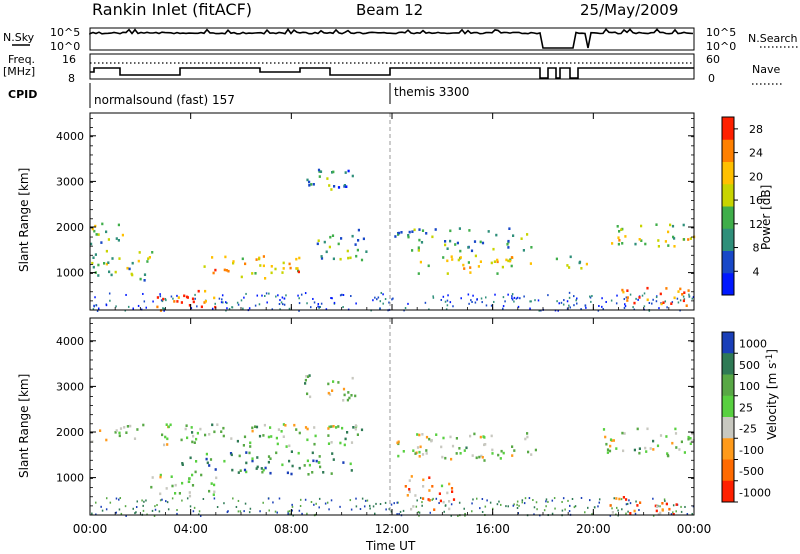 This screenshot has height=554, width=800. What do you see at coordinates (694, 529) in the screenshot?
I see `x-tick-label: 00:00` at bounding box center [694, 529].